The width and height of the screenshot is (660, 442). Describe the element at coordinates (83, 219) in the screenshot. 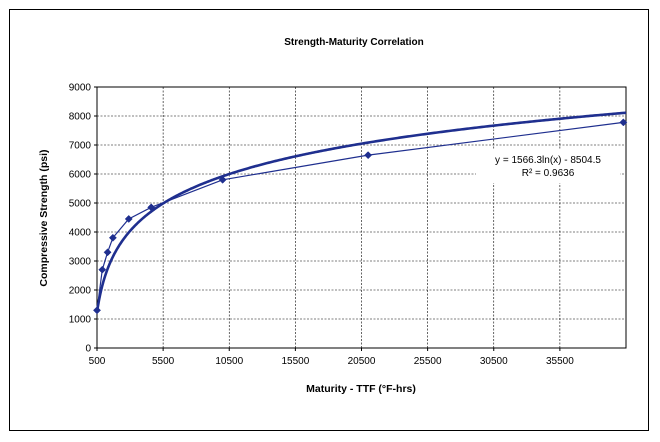

I see `y-tick-labels: 0 1000 2000 3000 4000 5000 6000 7000 8000 9000` at that location.